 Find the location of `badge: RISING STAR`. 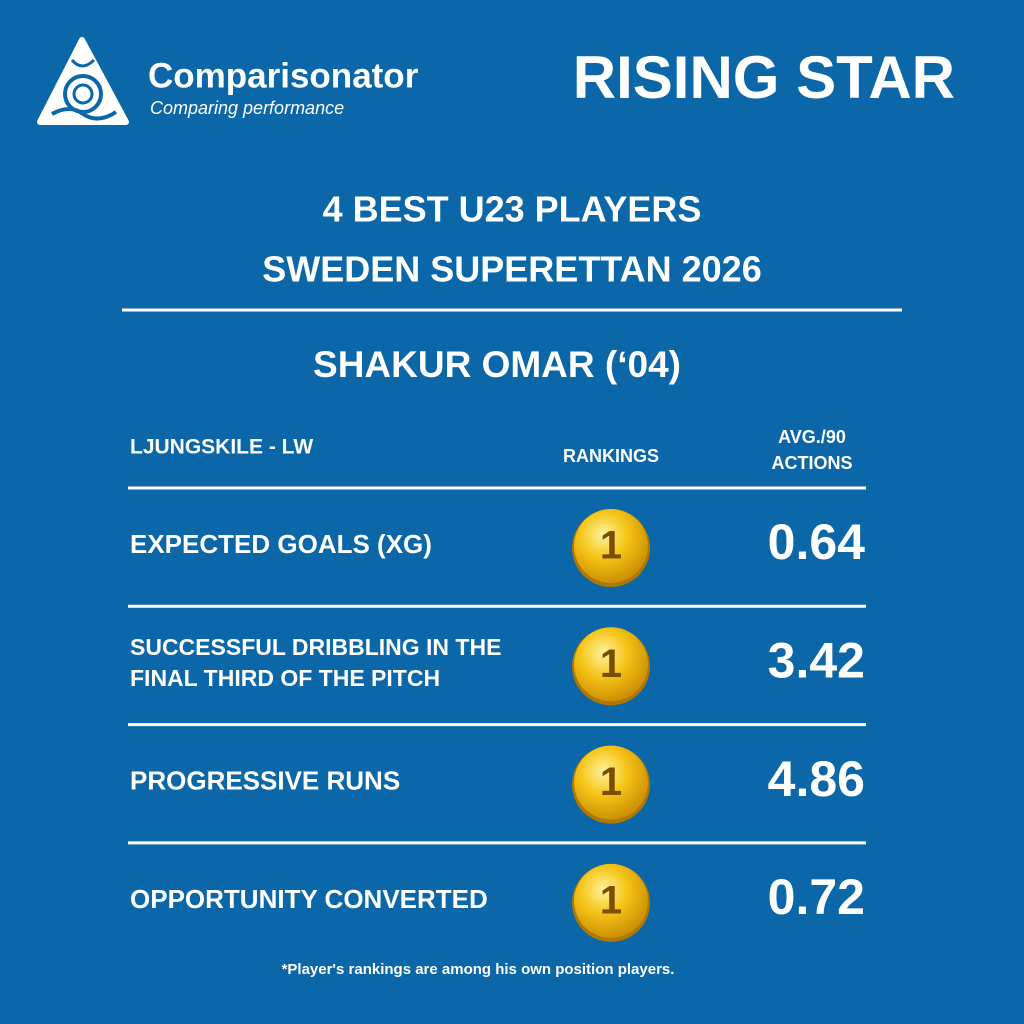

badge: RISING STAR is located at coordinates (764, 77).